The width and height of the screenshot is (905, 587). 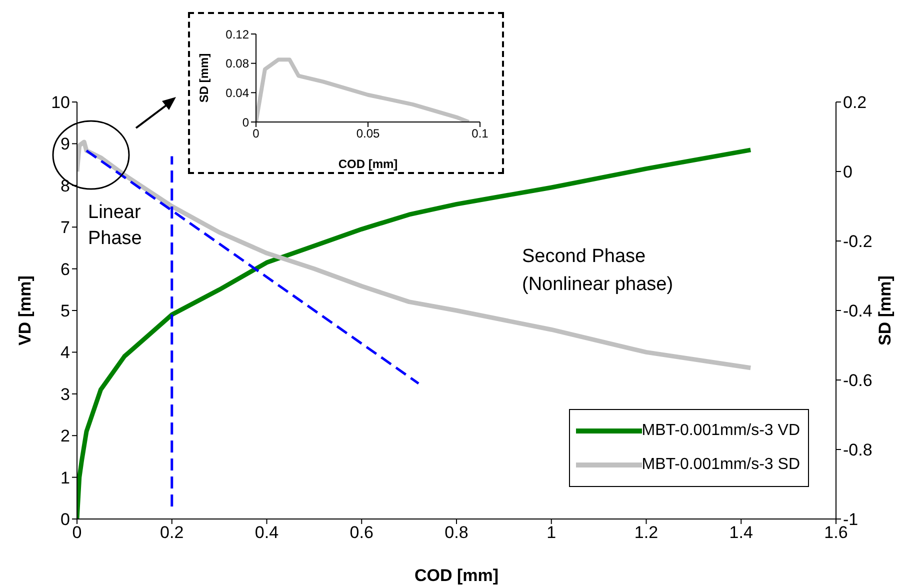 I want to click on line-series, so click(x=363, y=90).